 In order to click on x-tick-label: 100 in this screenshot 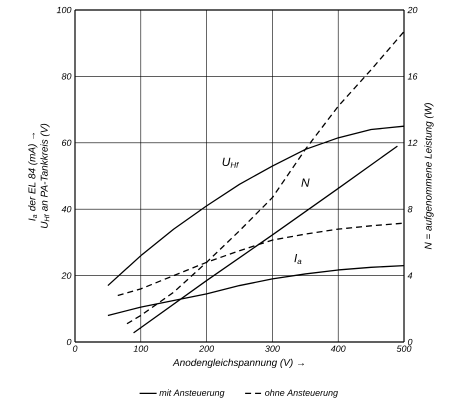, I will do `click(141, 349)`.